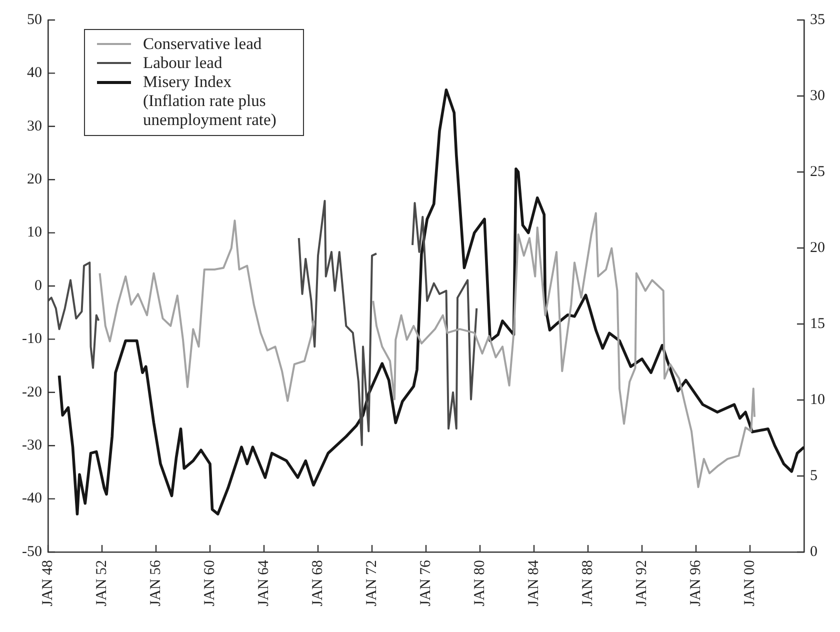  Describe the element at coordinates (32, 339) in the screenshot. I see `y-tick-label: -10` at that location.